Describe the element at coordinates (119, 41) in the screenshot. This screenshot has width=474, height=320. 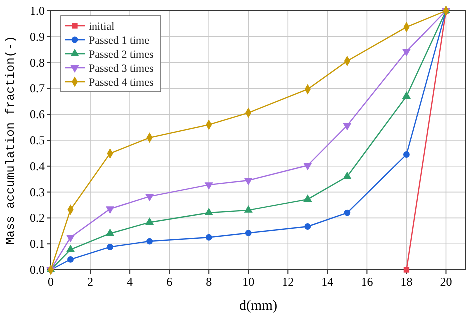
I see `legend-label: Passed 1 time` at that location.